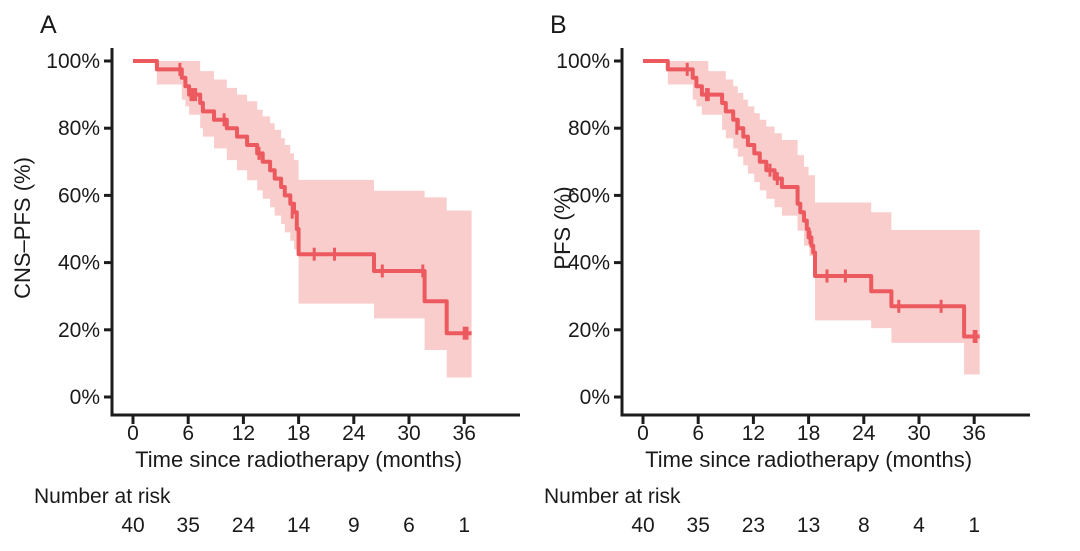  Describe the element at coordinates (808, 525) in the screenshot. I see `risk-count: 13` at that location.